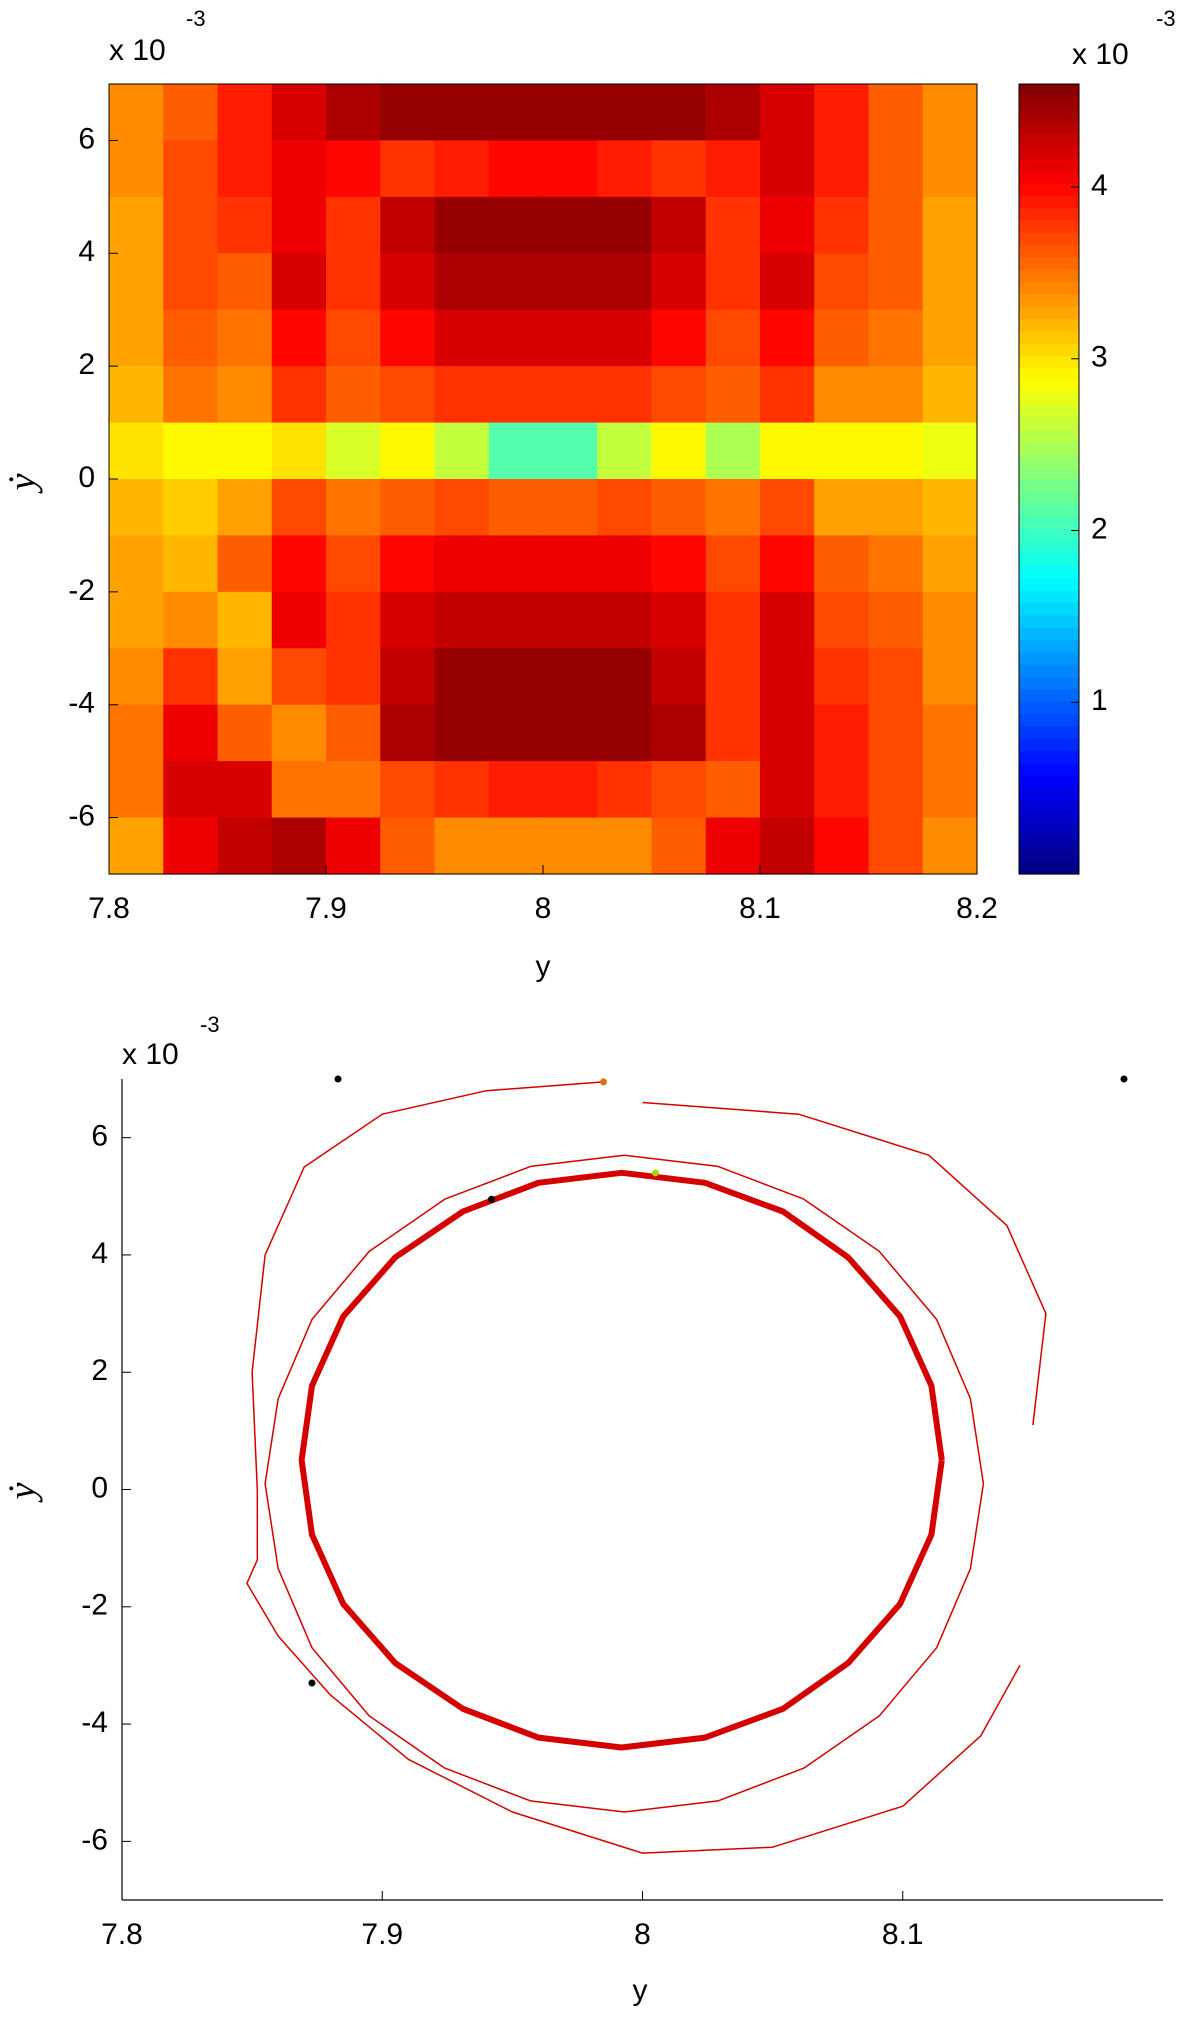 The width and height of the screenshot is (1200, 2017). I want to click on x-tick-label: 8.1, so click(760, 908).